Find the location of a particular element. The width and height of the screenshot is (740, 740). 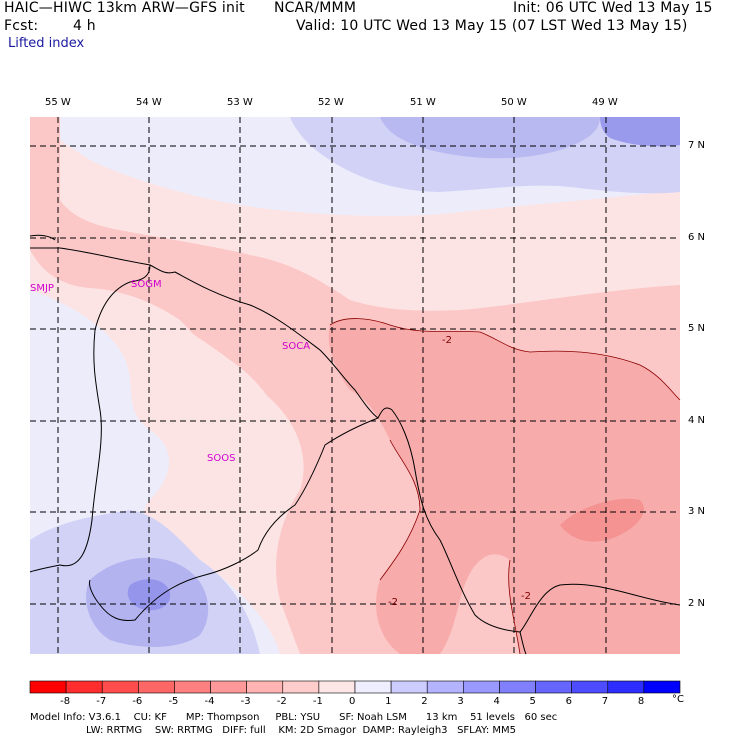

lat-label: 7 N is located at coordinates (697, 145).